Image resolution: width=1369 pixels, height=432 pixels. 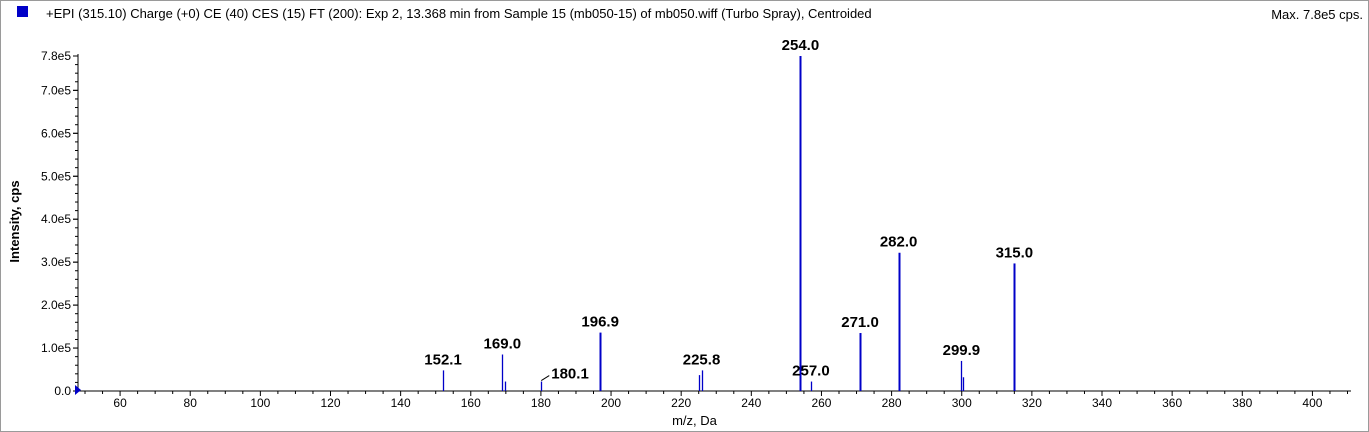 What do you see at coordinates (260, 403) in the screenshot?
I see `x-tick-label: 100` at bounding box center [260, 403].